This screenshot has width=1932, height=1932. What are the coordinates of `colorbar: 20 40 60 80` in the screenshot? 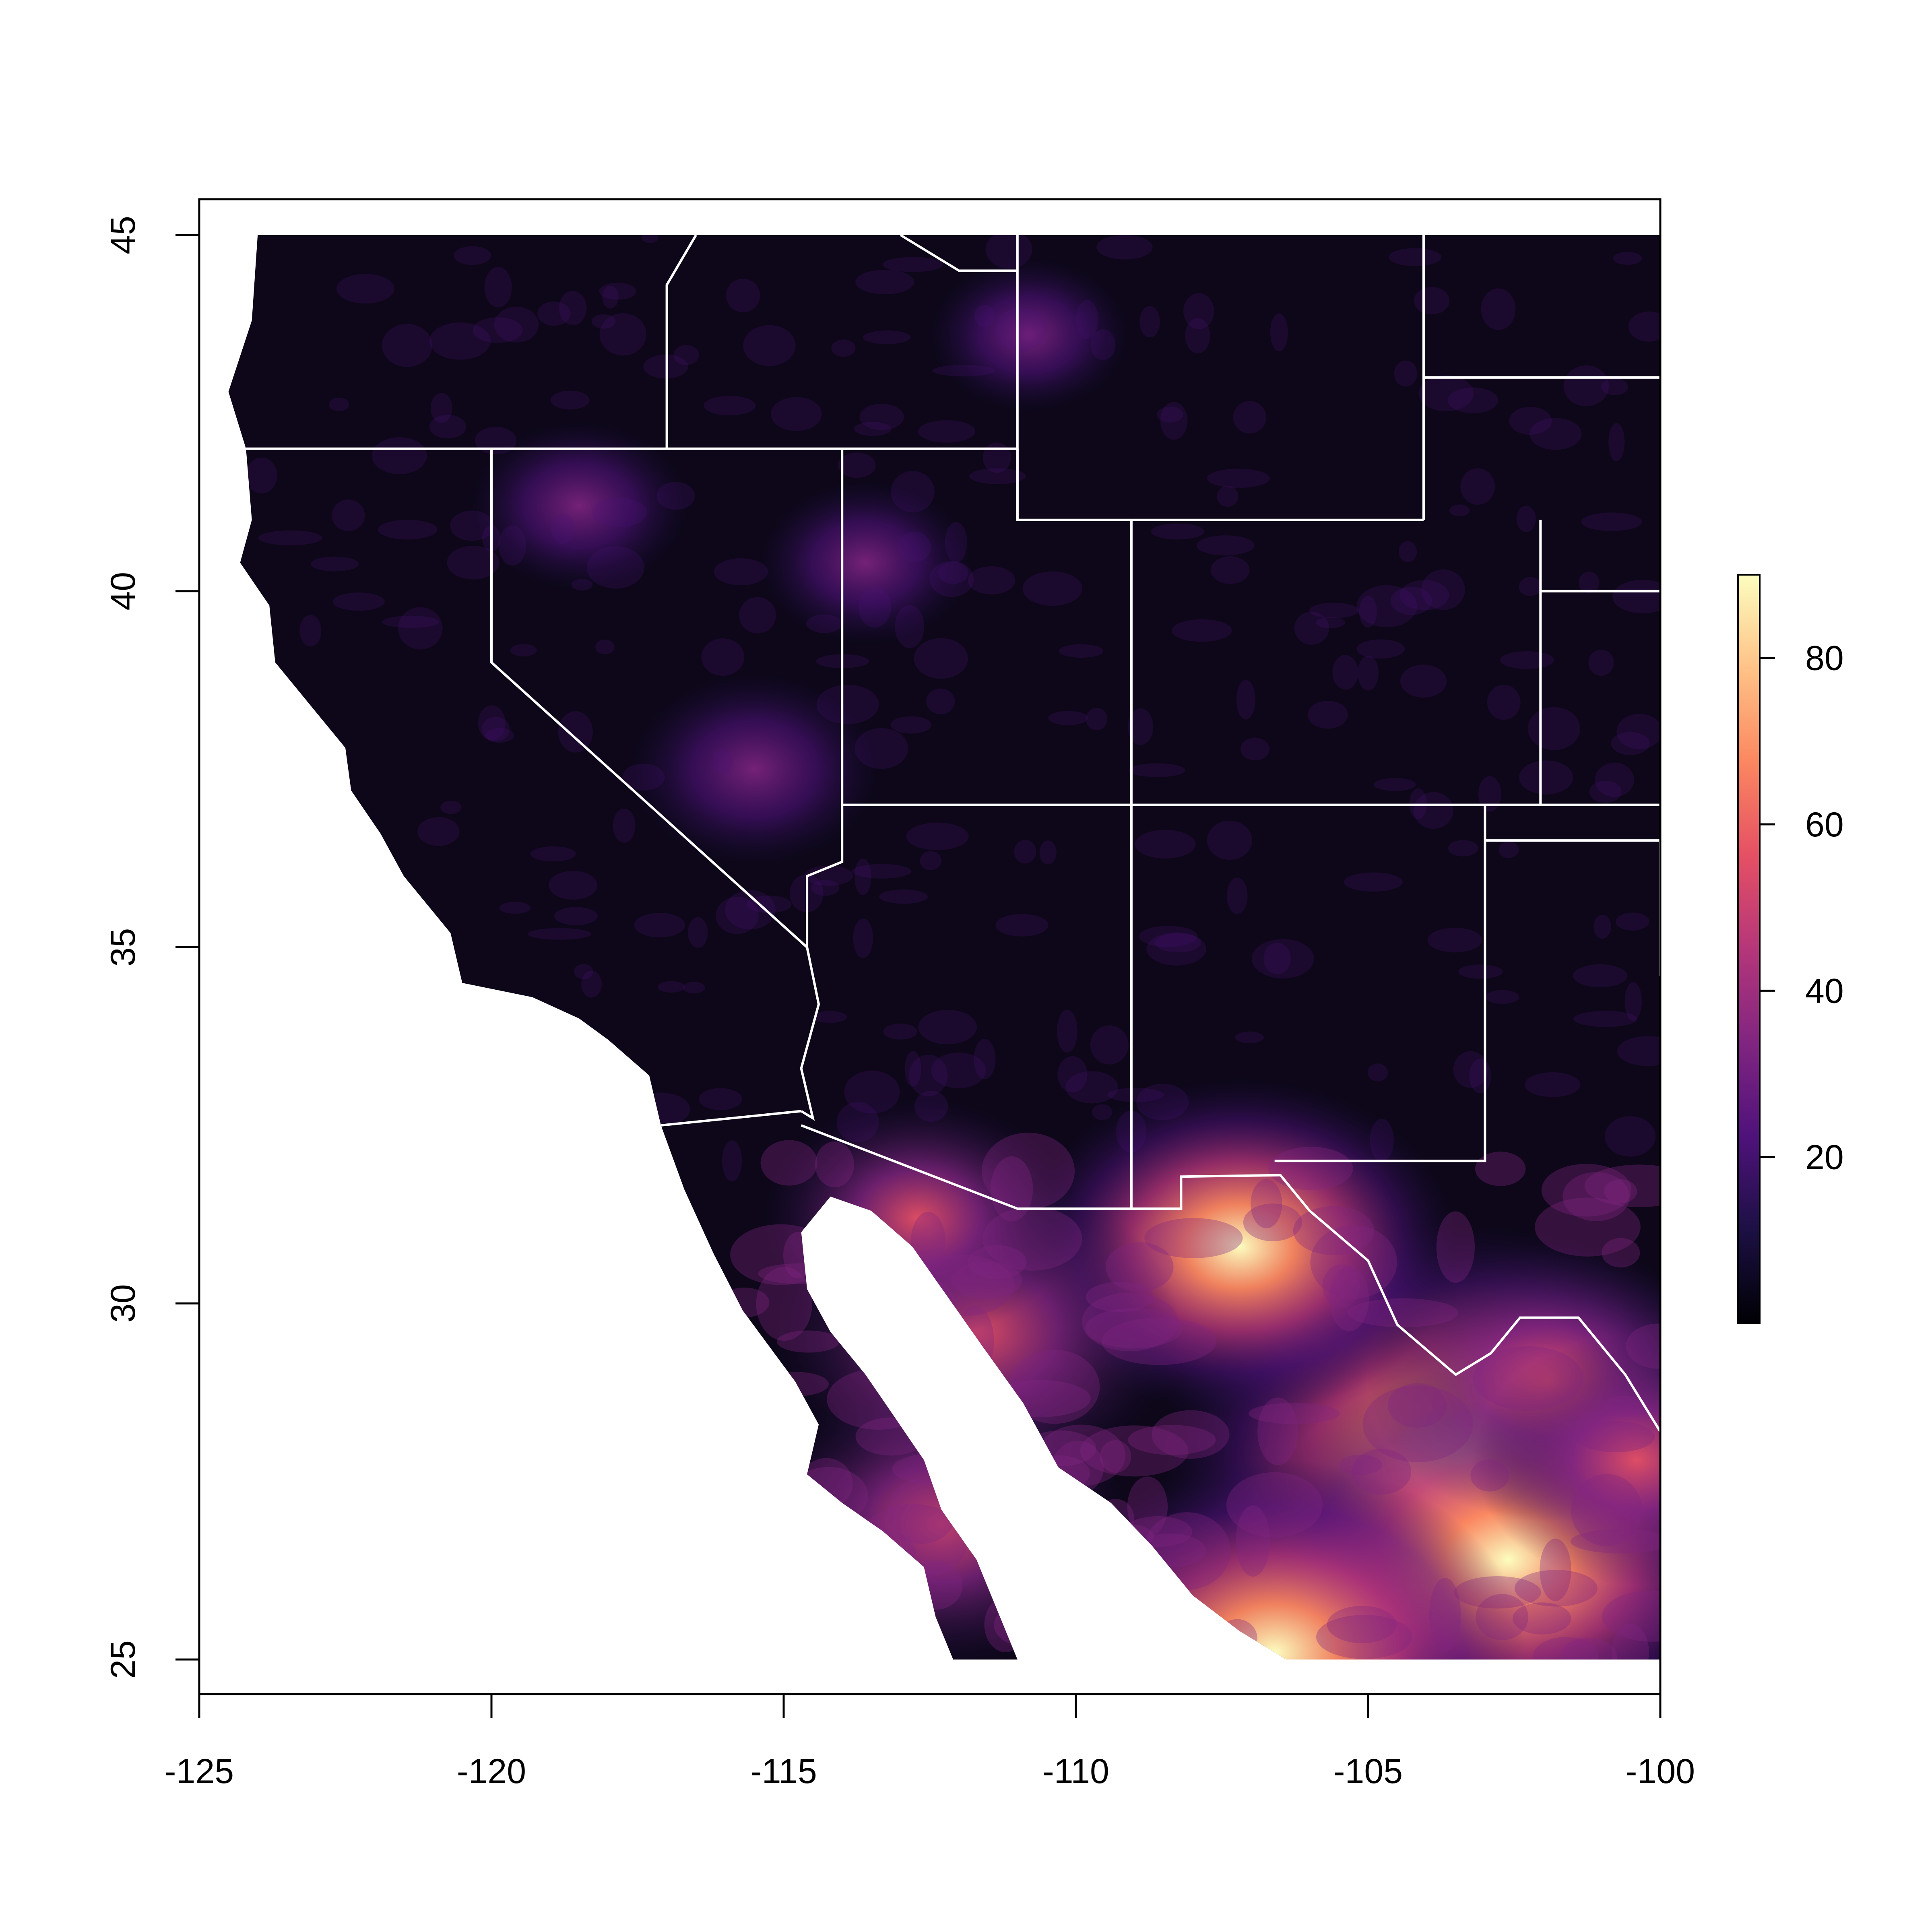 It's located at (1790, 949).